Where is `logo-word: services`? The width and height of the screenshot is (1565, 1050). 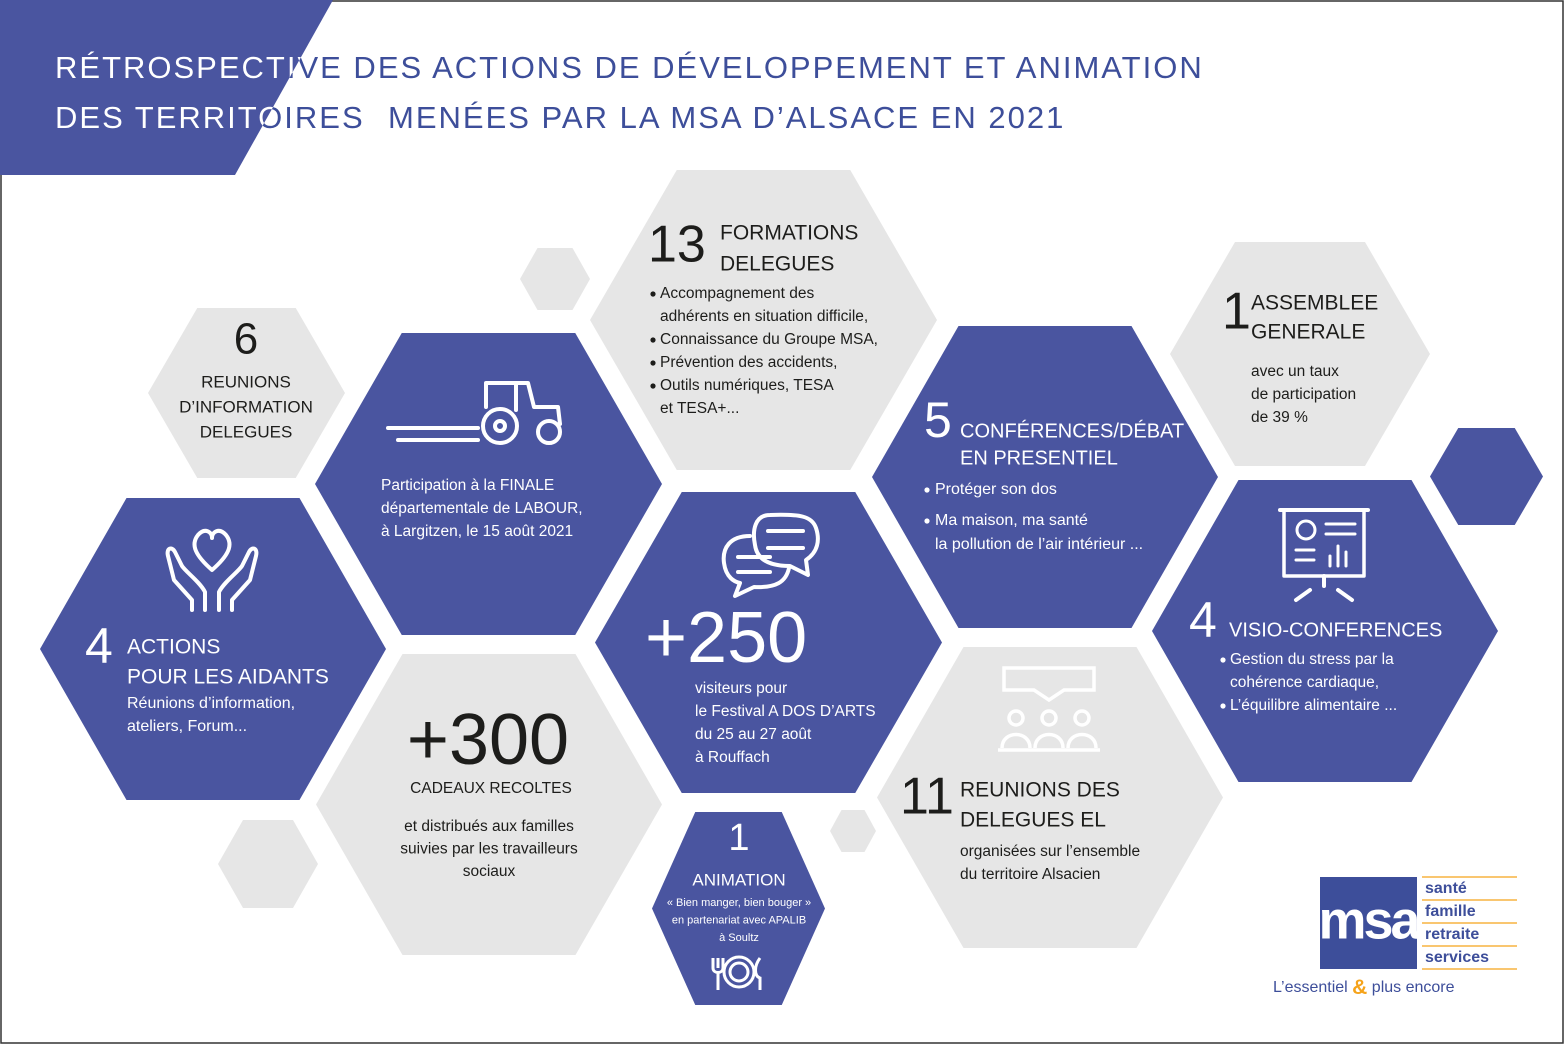
logo-word: services is located at coordinates (1457, 957).